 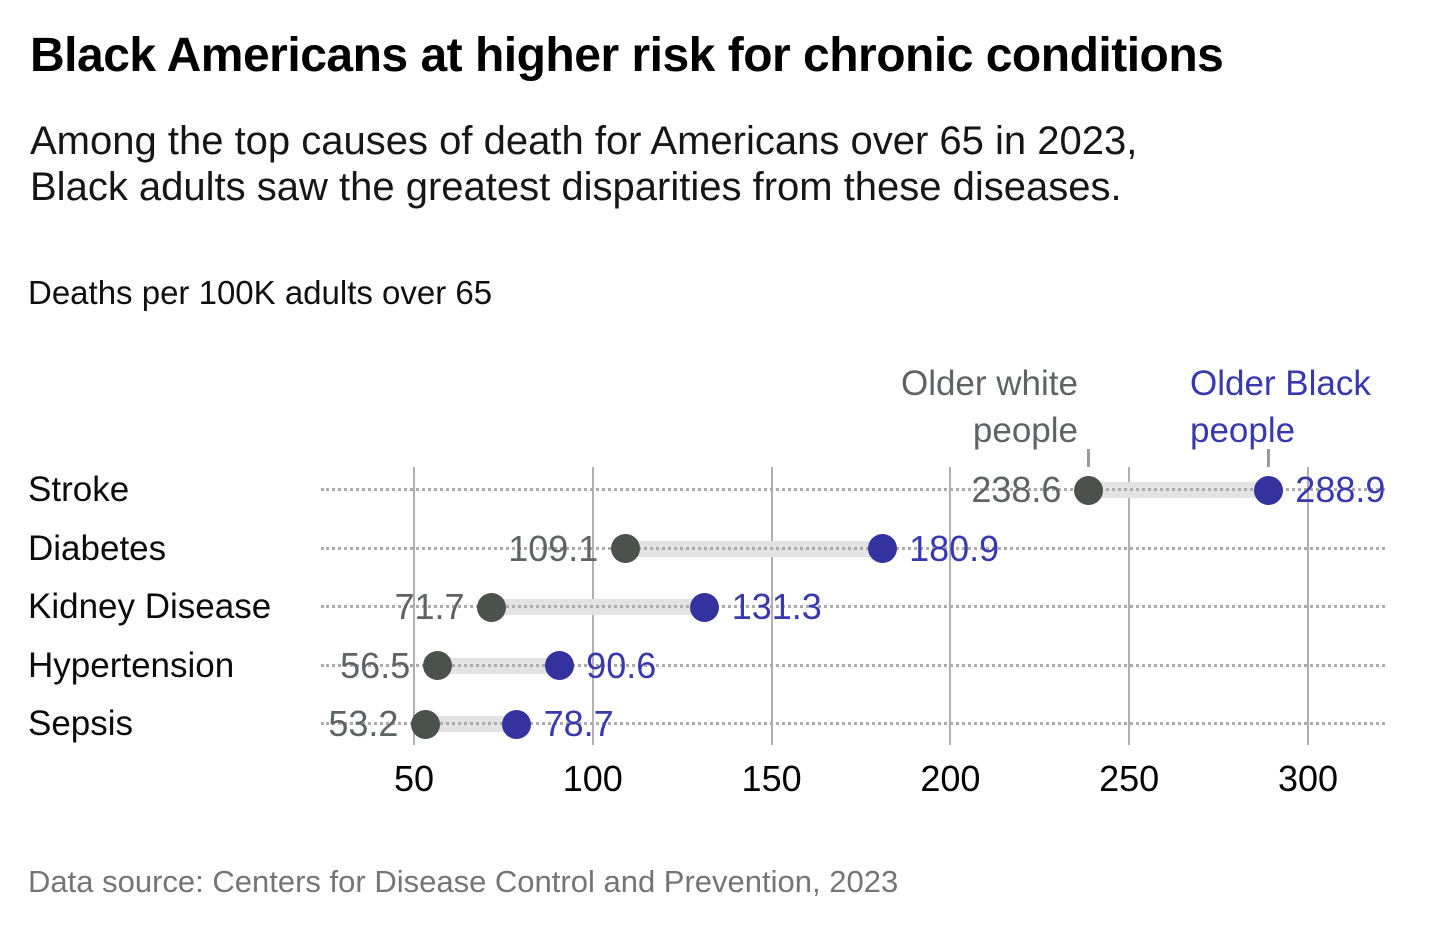 What do you see at coordinates (150, 606) in the screenshot?
I see `category-label: Kidney Disease` at bounding box center [150, 606].